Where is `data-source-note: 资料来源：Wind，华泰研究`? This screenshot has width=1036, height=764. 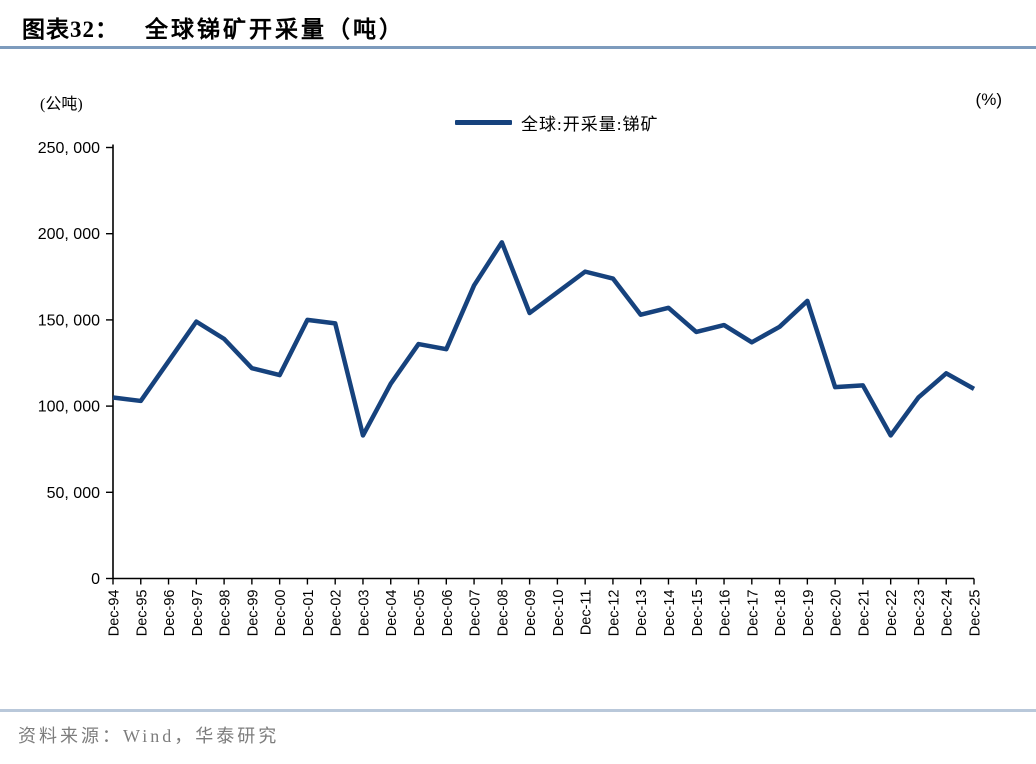
data-source-note: 资料来源：Wind，华泰研究 is located at coordinates (149, 736).